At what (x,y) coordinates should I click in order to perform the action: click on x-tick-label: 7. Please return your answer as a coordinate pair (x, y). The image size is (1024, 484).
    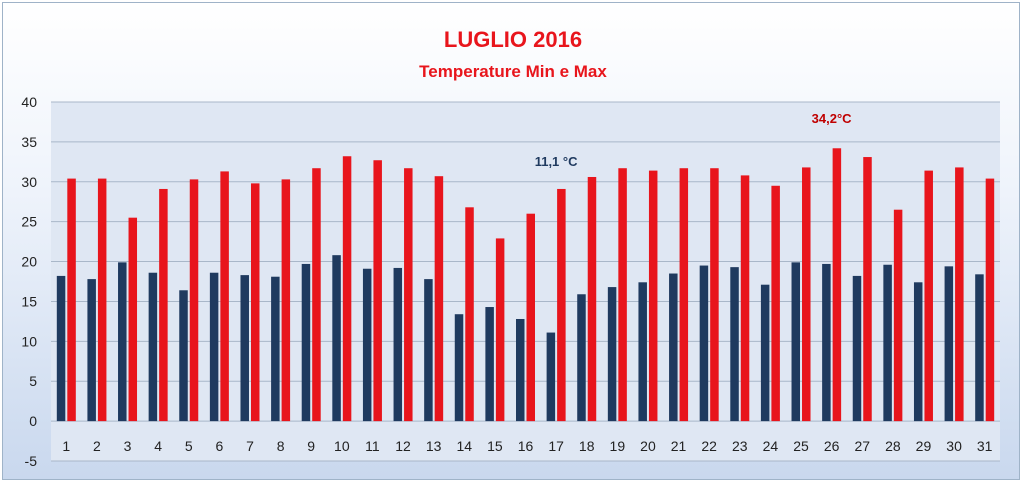
    Looking at the image, I should click on (250, 446).